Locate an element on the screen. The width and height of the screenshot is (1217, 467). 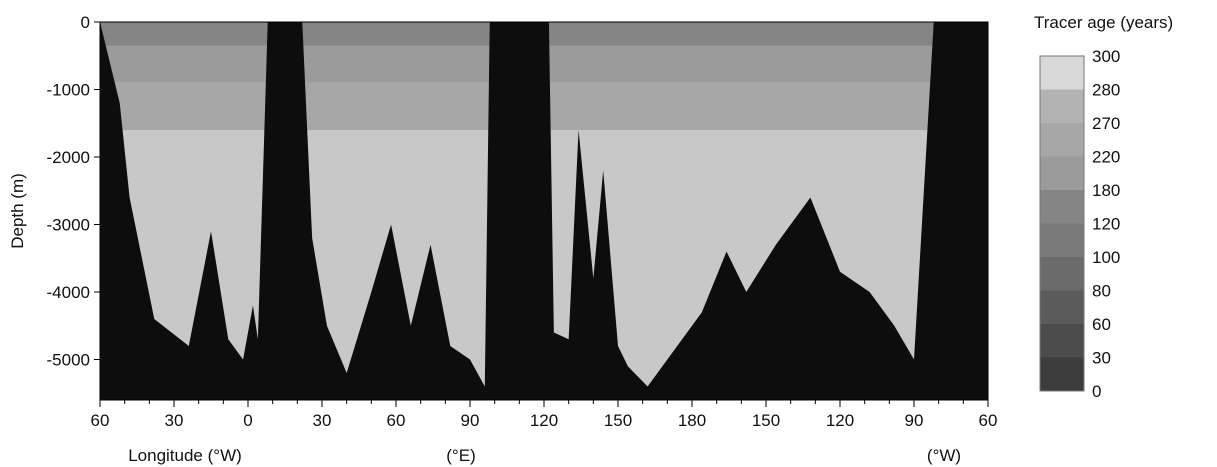
y-axis-label: Depth (m) is located at coordinates (17, 211).